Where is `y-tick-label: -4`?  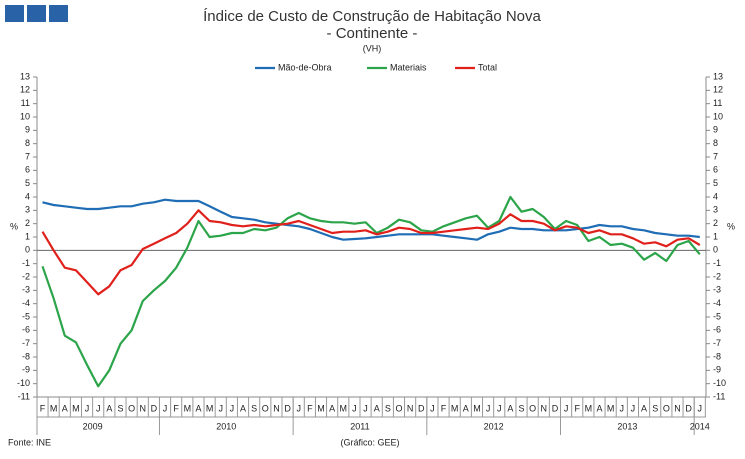 y-tick-label: -4 is located at coordinates (26, 303).